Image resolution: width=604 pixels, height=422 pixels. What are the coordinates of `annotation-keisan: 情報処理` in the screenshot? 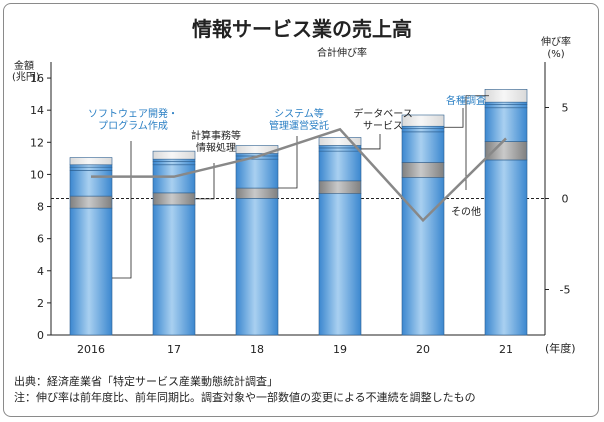 It's located at (216, 147).